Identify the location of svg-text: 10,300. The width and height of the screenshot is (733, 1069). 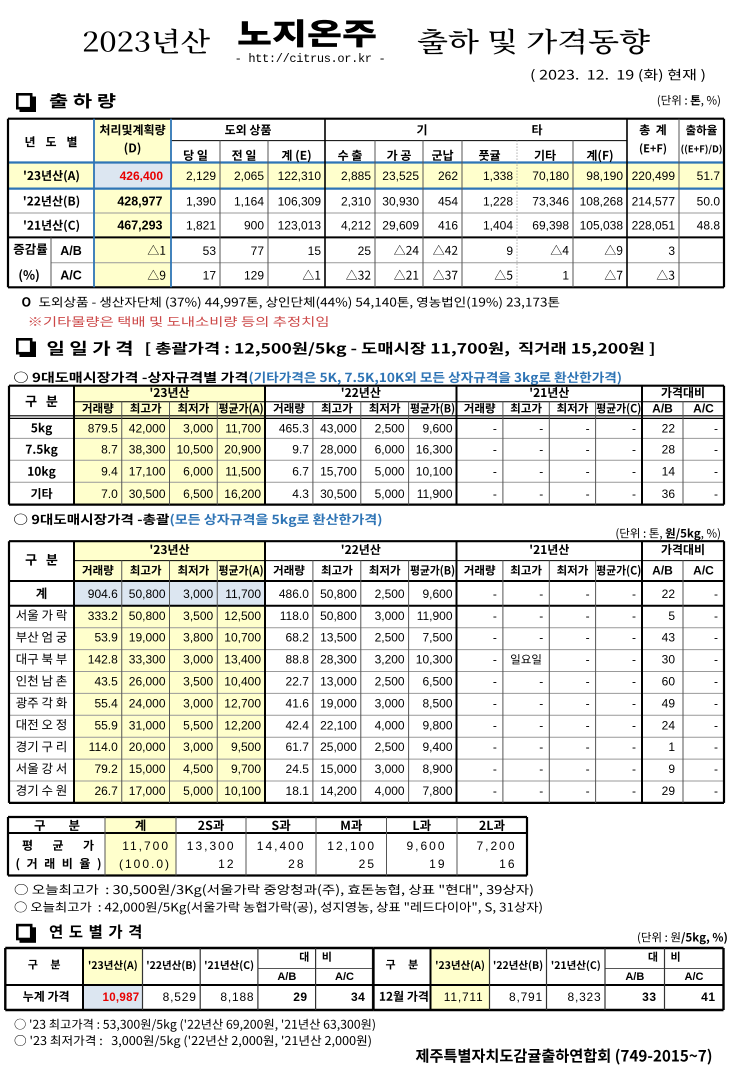
(434, 660).